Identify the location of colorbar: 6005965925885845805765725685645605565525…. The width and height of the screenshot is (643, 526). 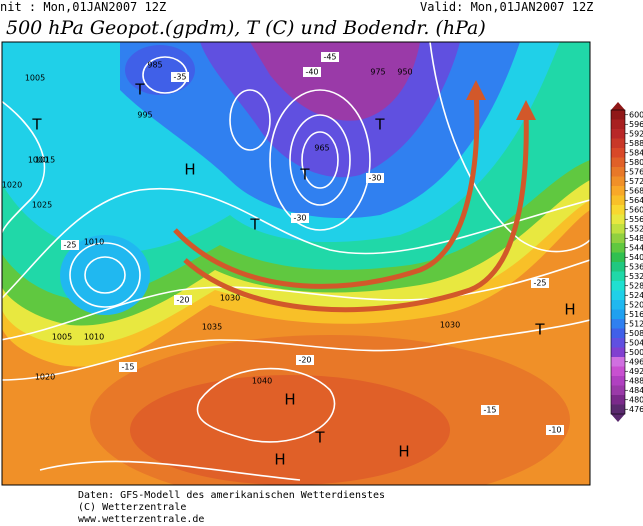
(626, 262).